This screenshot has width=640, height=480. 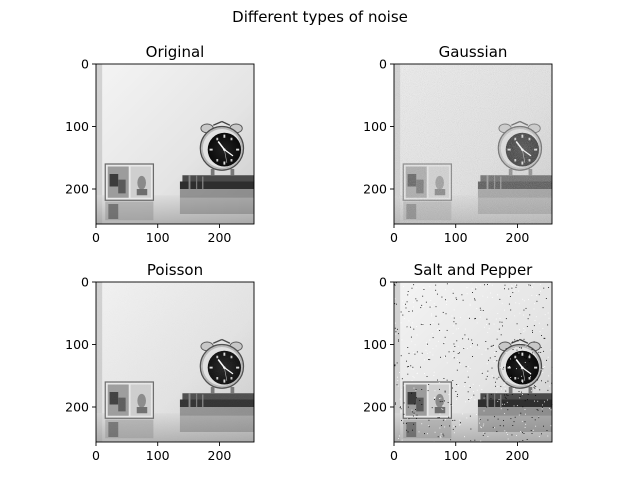 I want to click on axes-frame-original, so click(x=175, y=144).